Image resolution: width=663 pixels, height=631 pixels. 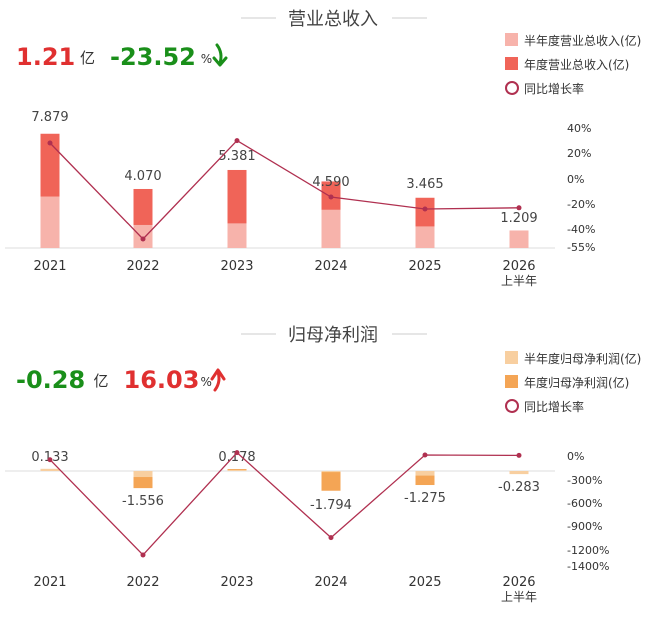 What do you see at coordinates (582, 358) in the screenshot?
I see `legend-label: 半年度归母净利润(亿)` at bounding box center [582, 358].